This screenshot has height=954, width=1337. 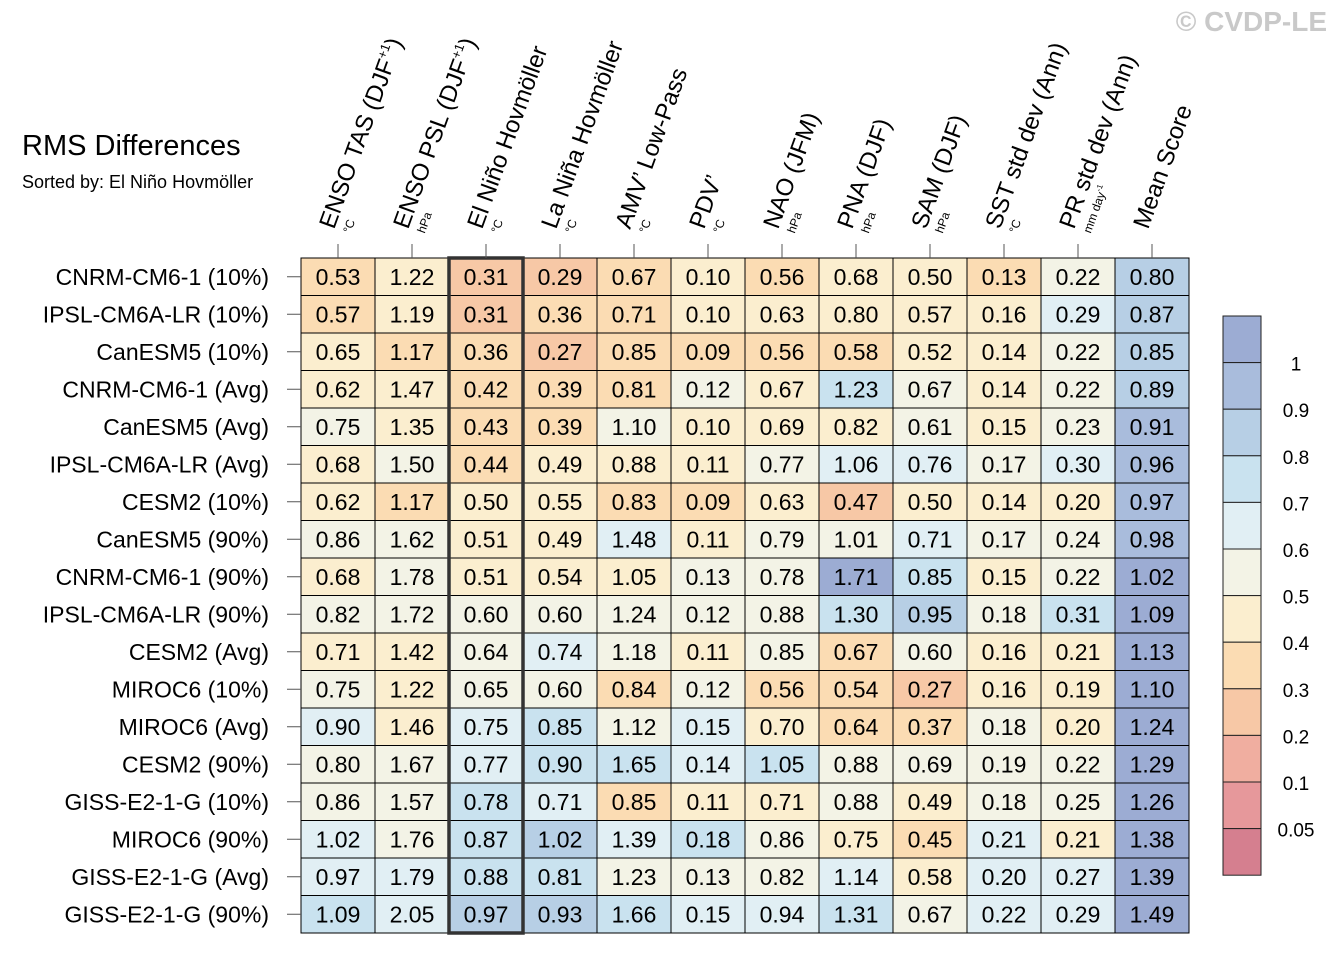 I want to click on cell-value: 0.67, so click(x=856, y=652).